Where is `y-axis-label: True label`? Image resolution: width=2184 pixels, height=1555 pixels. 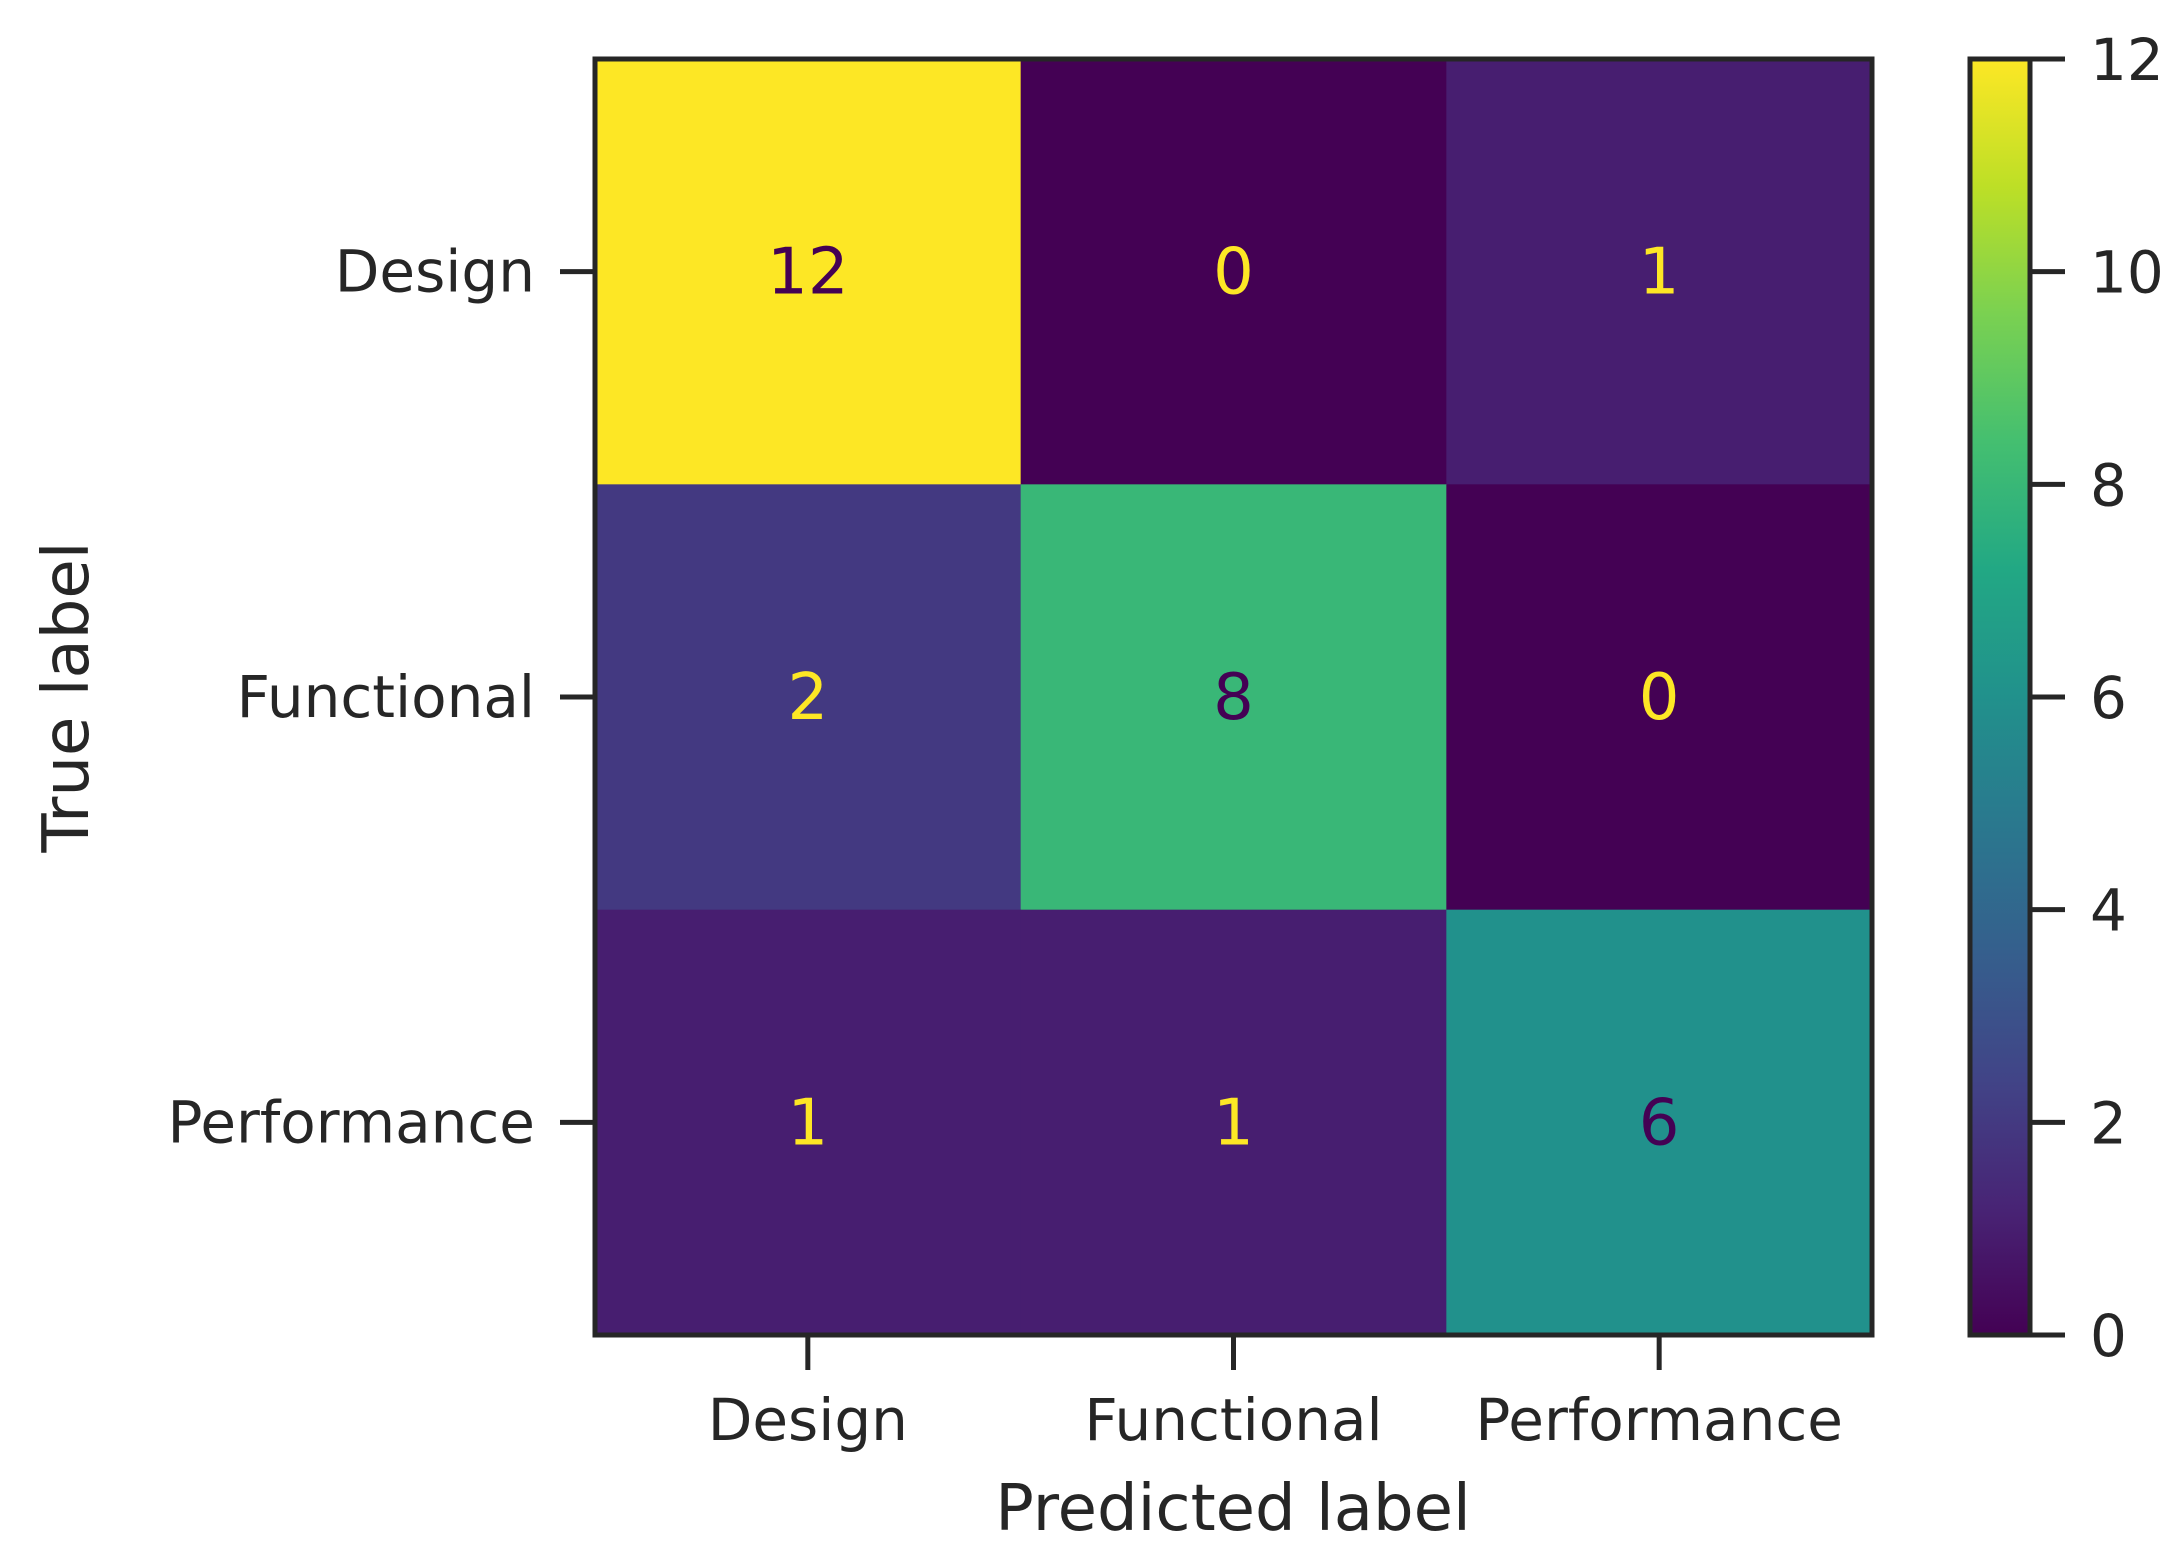 y-axis-label: True label is located at coordinates (67, 697).